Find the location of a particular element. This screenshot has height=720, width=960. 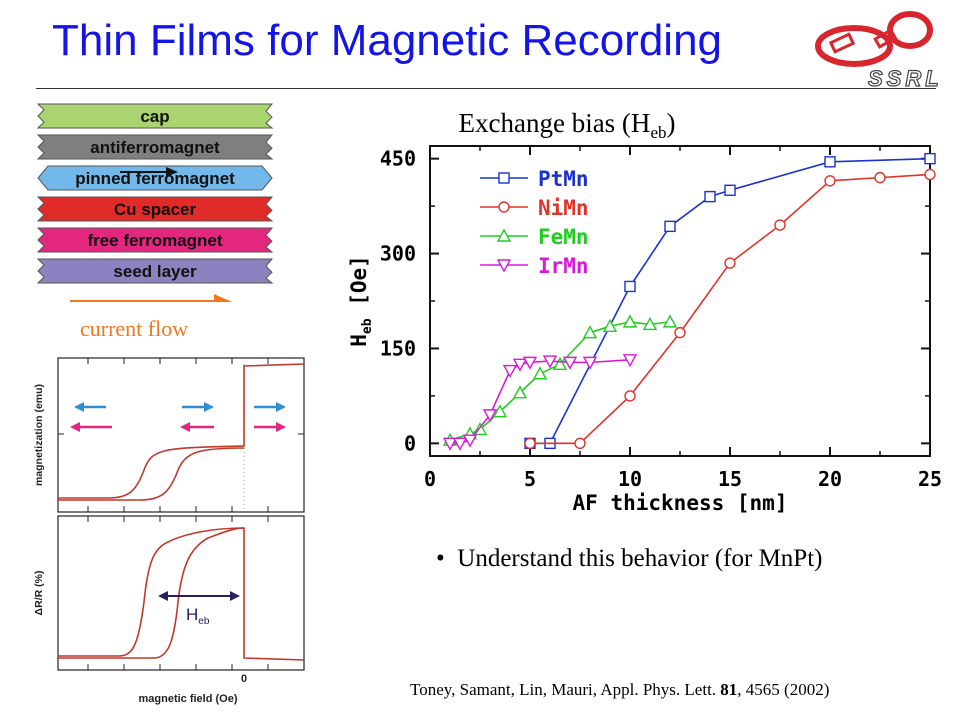

x-tick-label: 0 is located at coordinates (430, 479).